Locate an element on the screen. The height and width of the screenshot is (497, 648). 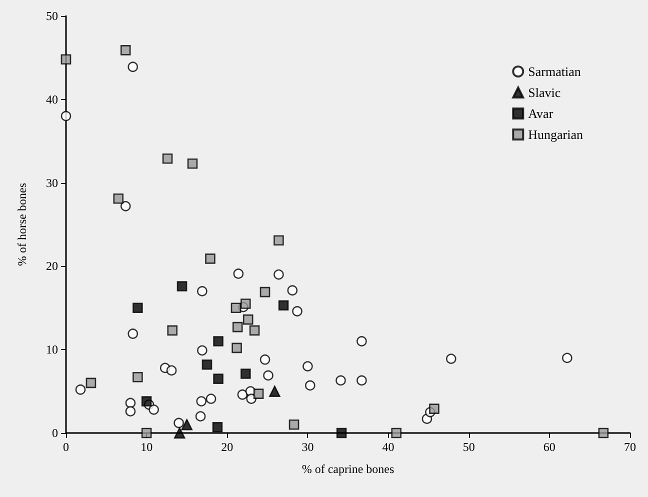
y-tick-label: 30 is located at coordinates (52, 183).